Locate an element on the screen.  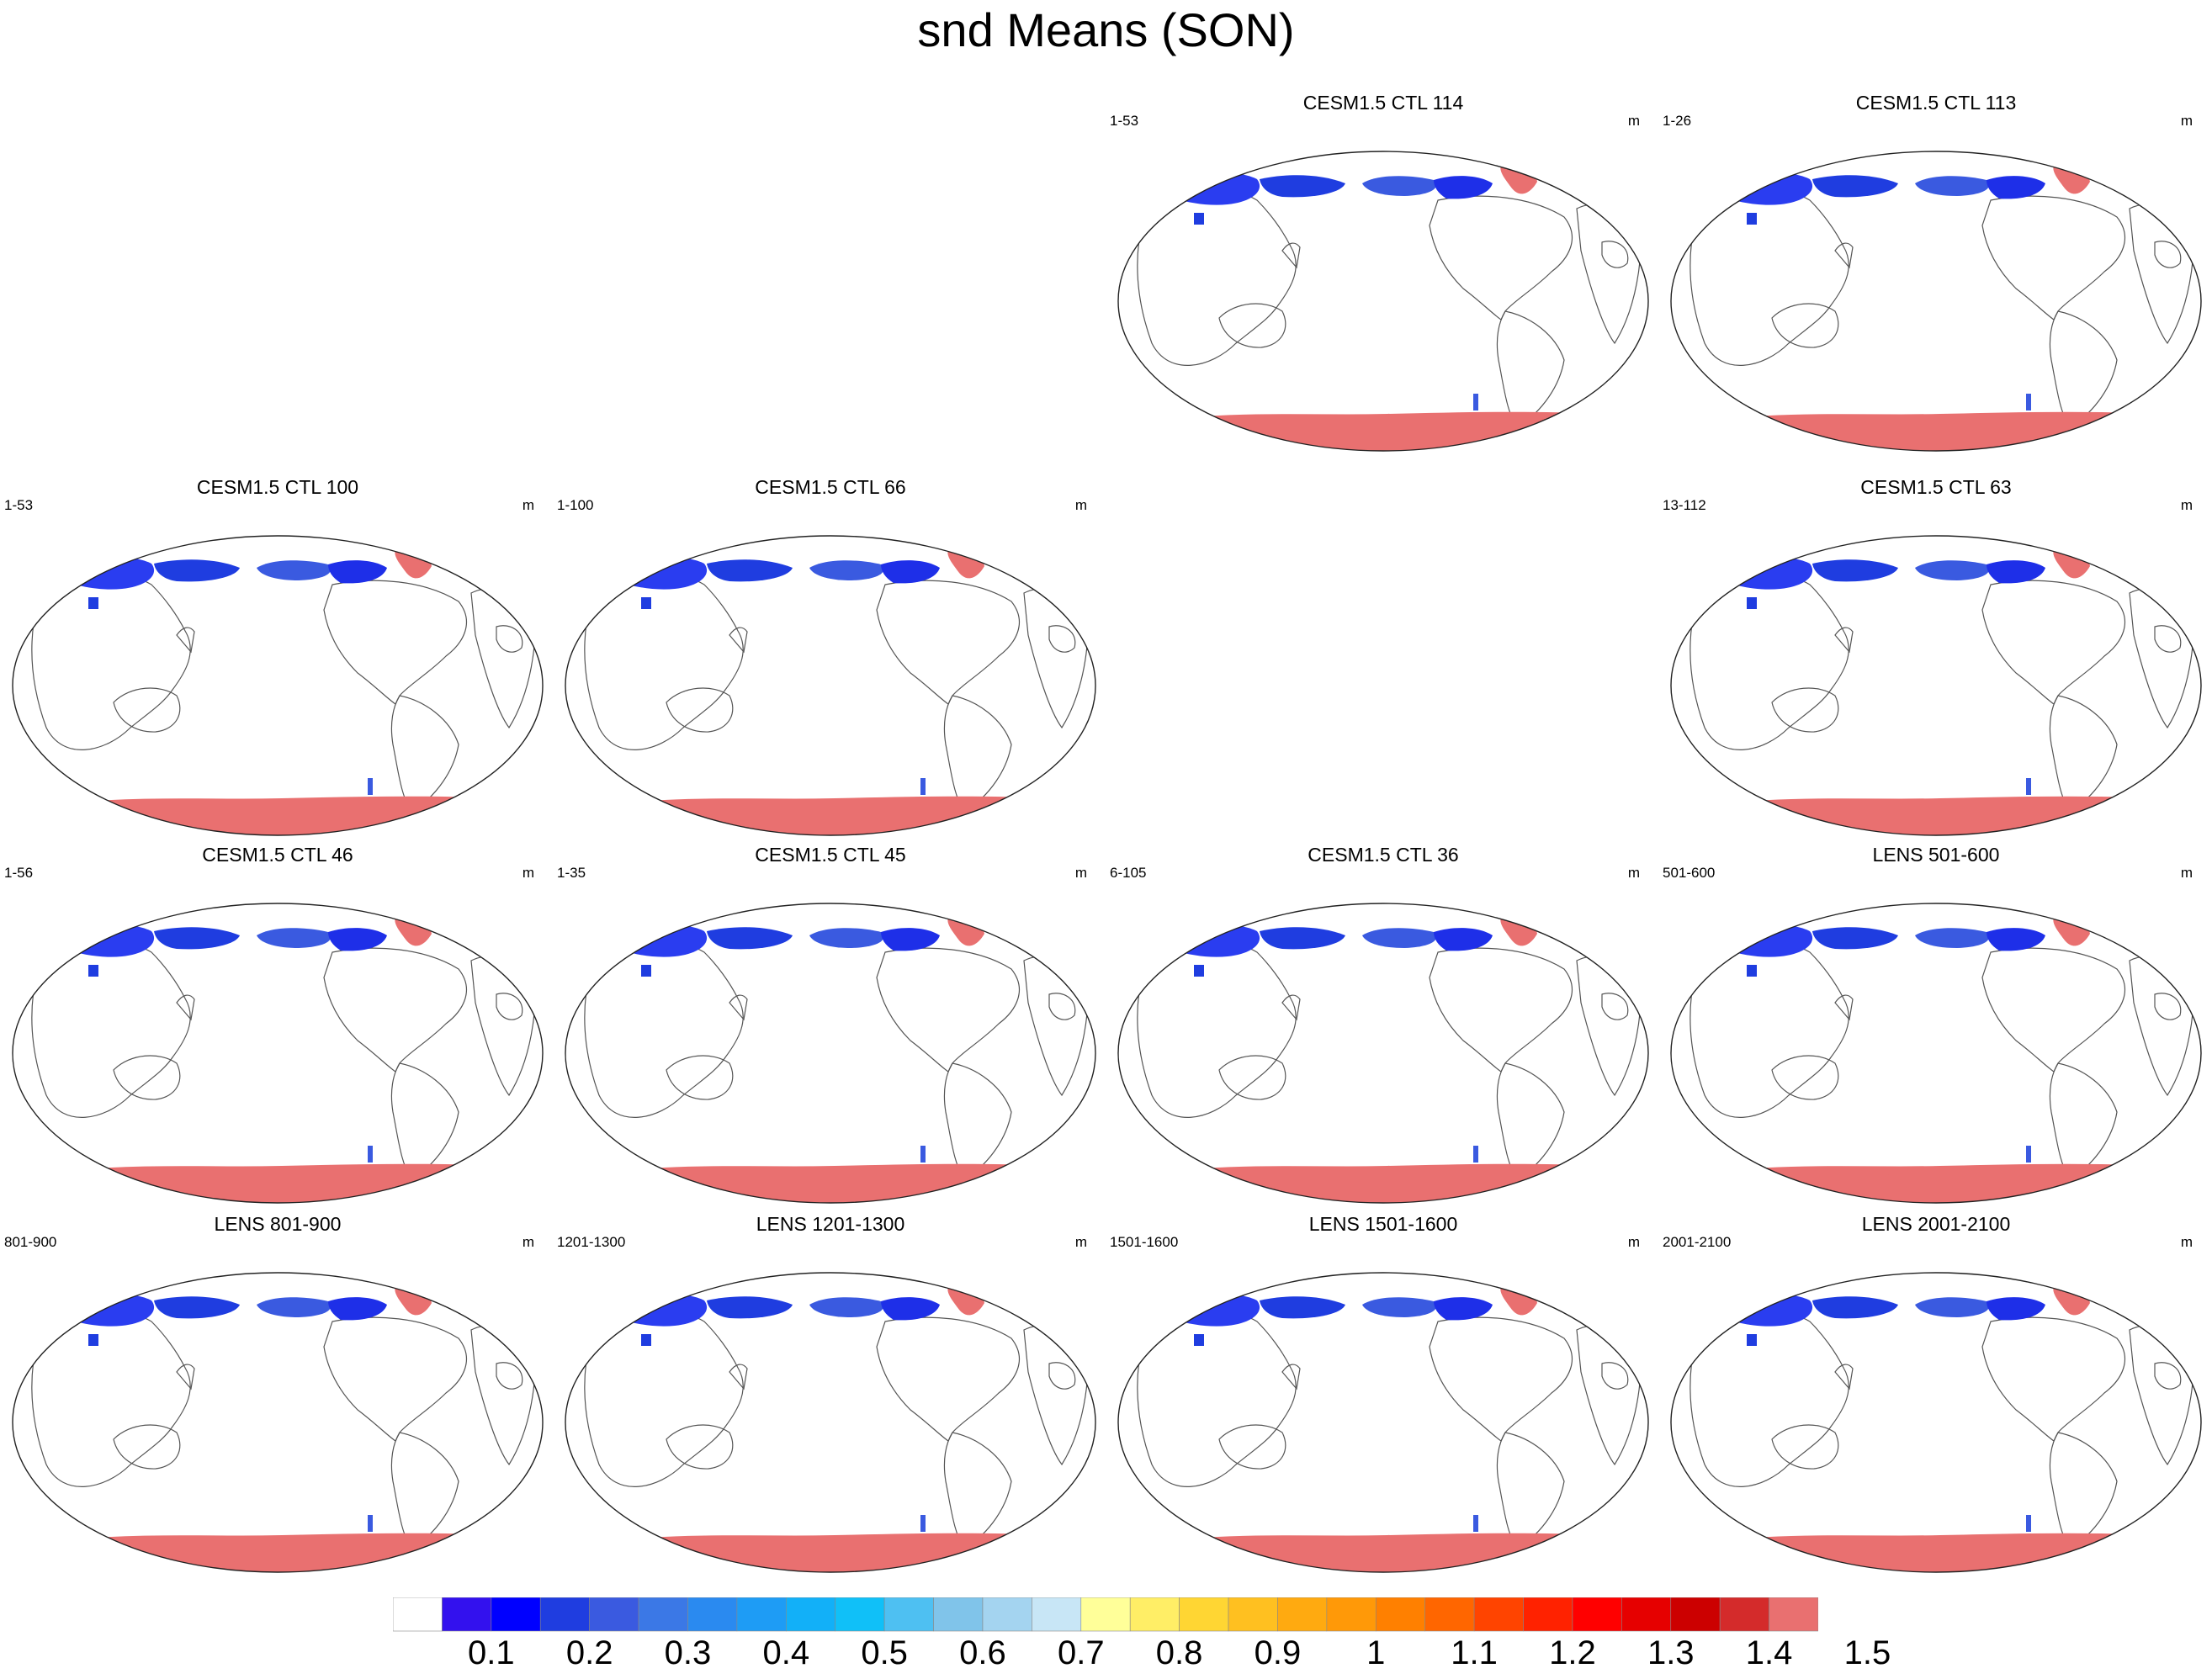
colorbar-label: 0.2 is located at coordinates (589, 1652).